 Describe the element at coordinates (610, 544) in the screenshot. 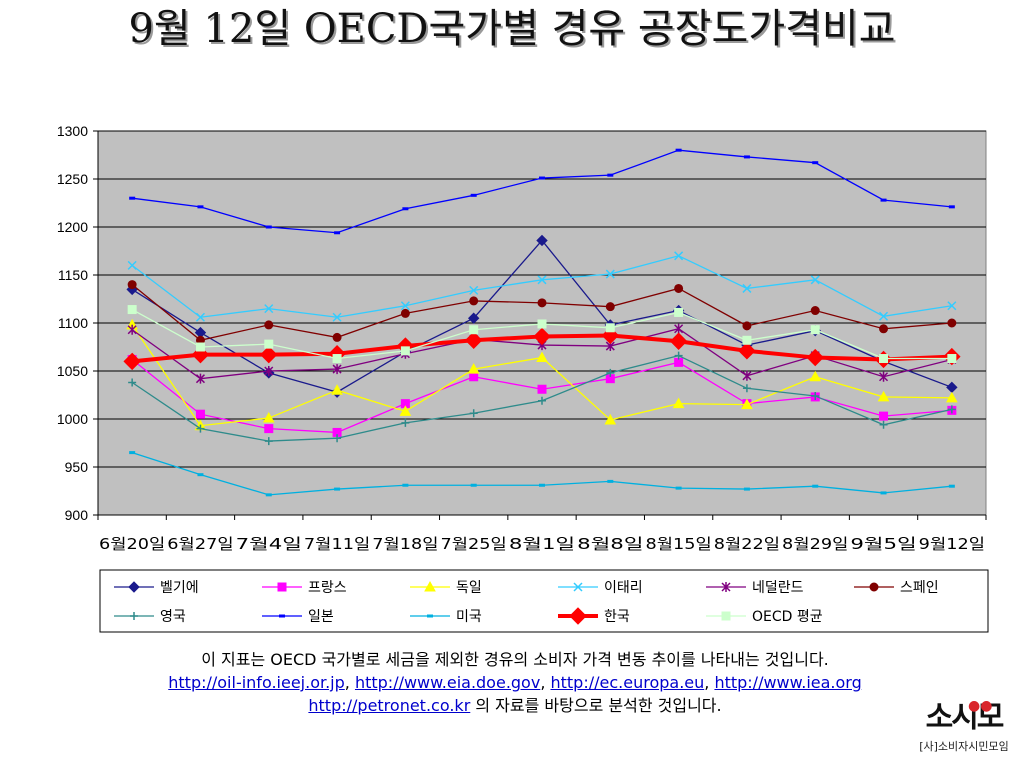

I see `x-tick-label: 8월8일` at that location.